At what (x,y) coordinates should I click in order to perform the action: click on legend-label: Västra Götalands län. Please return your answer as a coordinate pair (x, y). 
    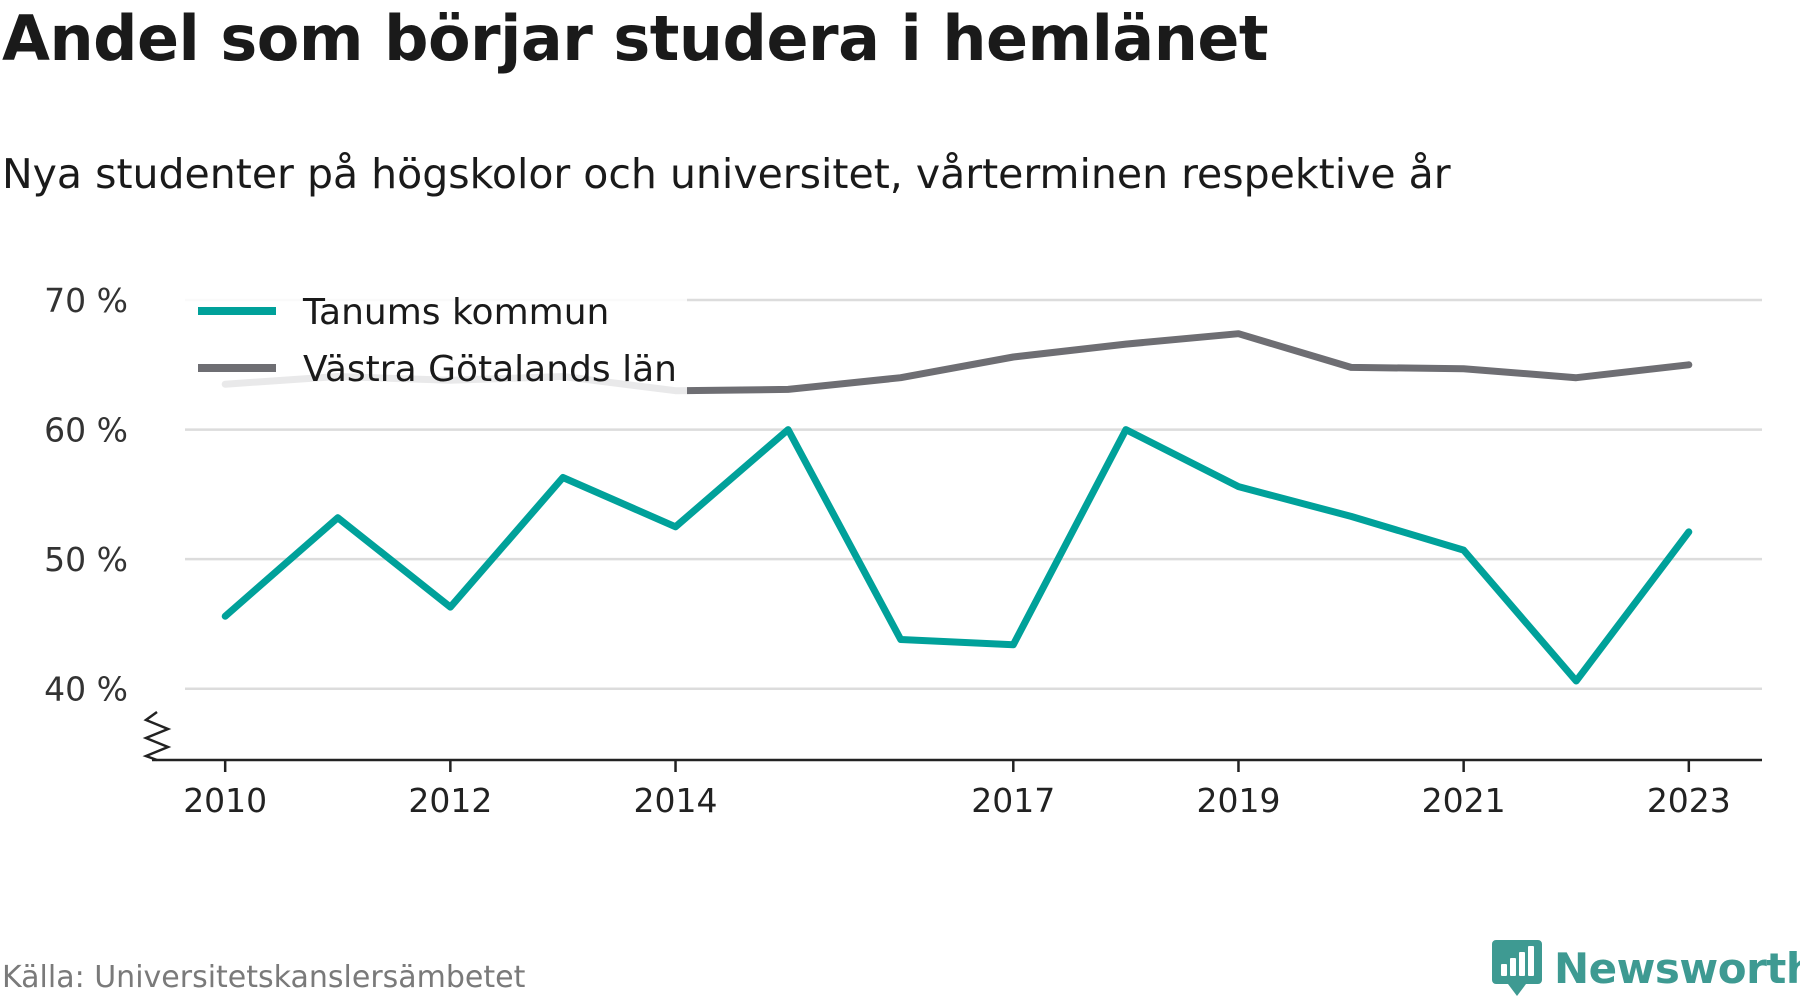
    Looking at the image, I should click on (490, 369).